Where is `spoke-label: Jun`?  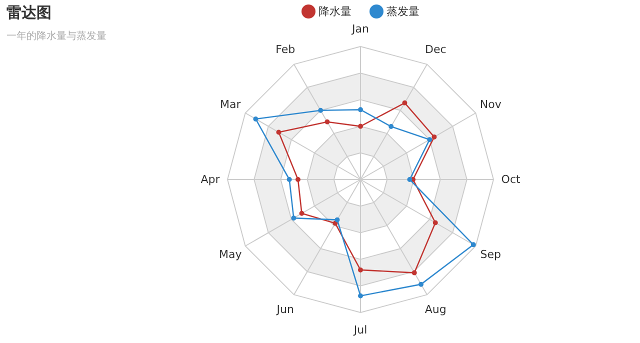 spoke-label: Jun is located at coordinates (285, 309).